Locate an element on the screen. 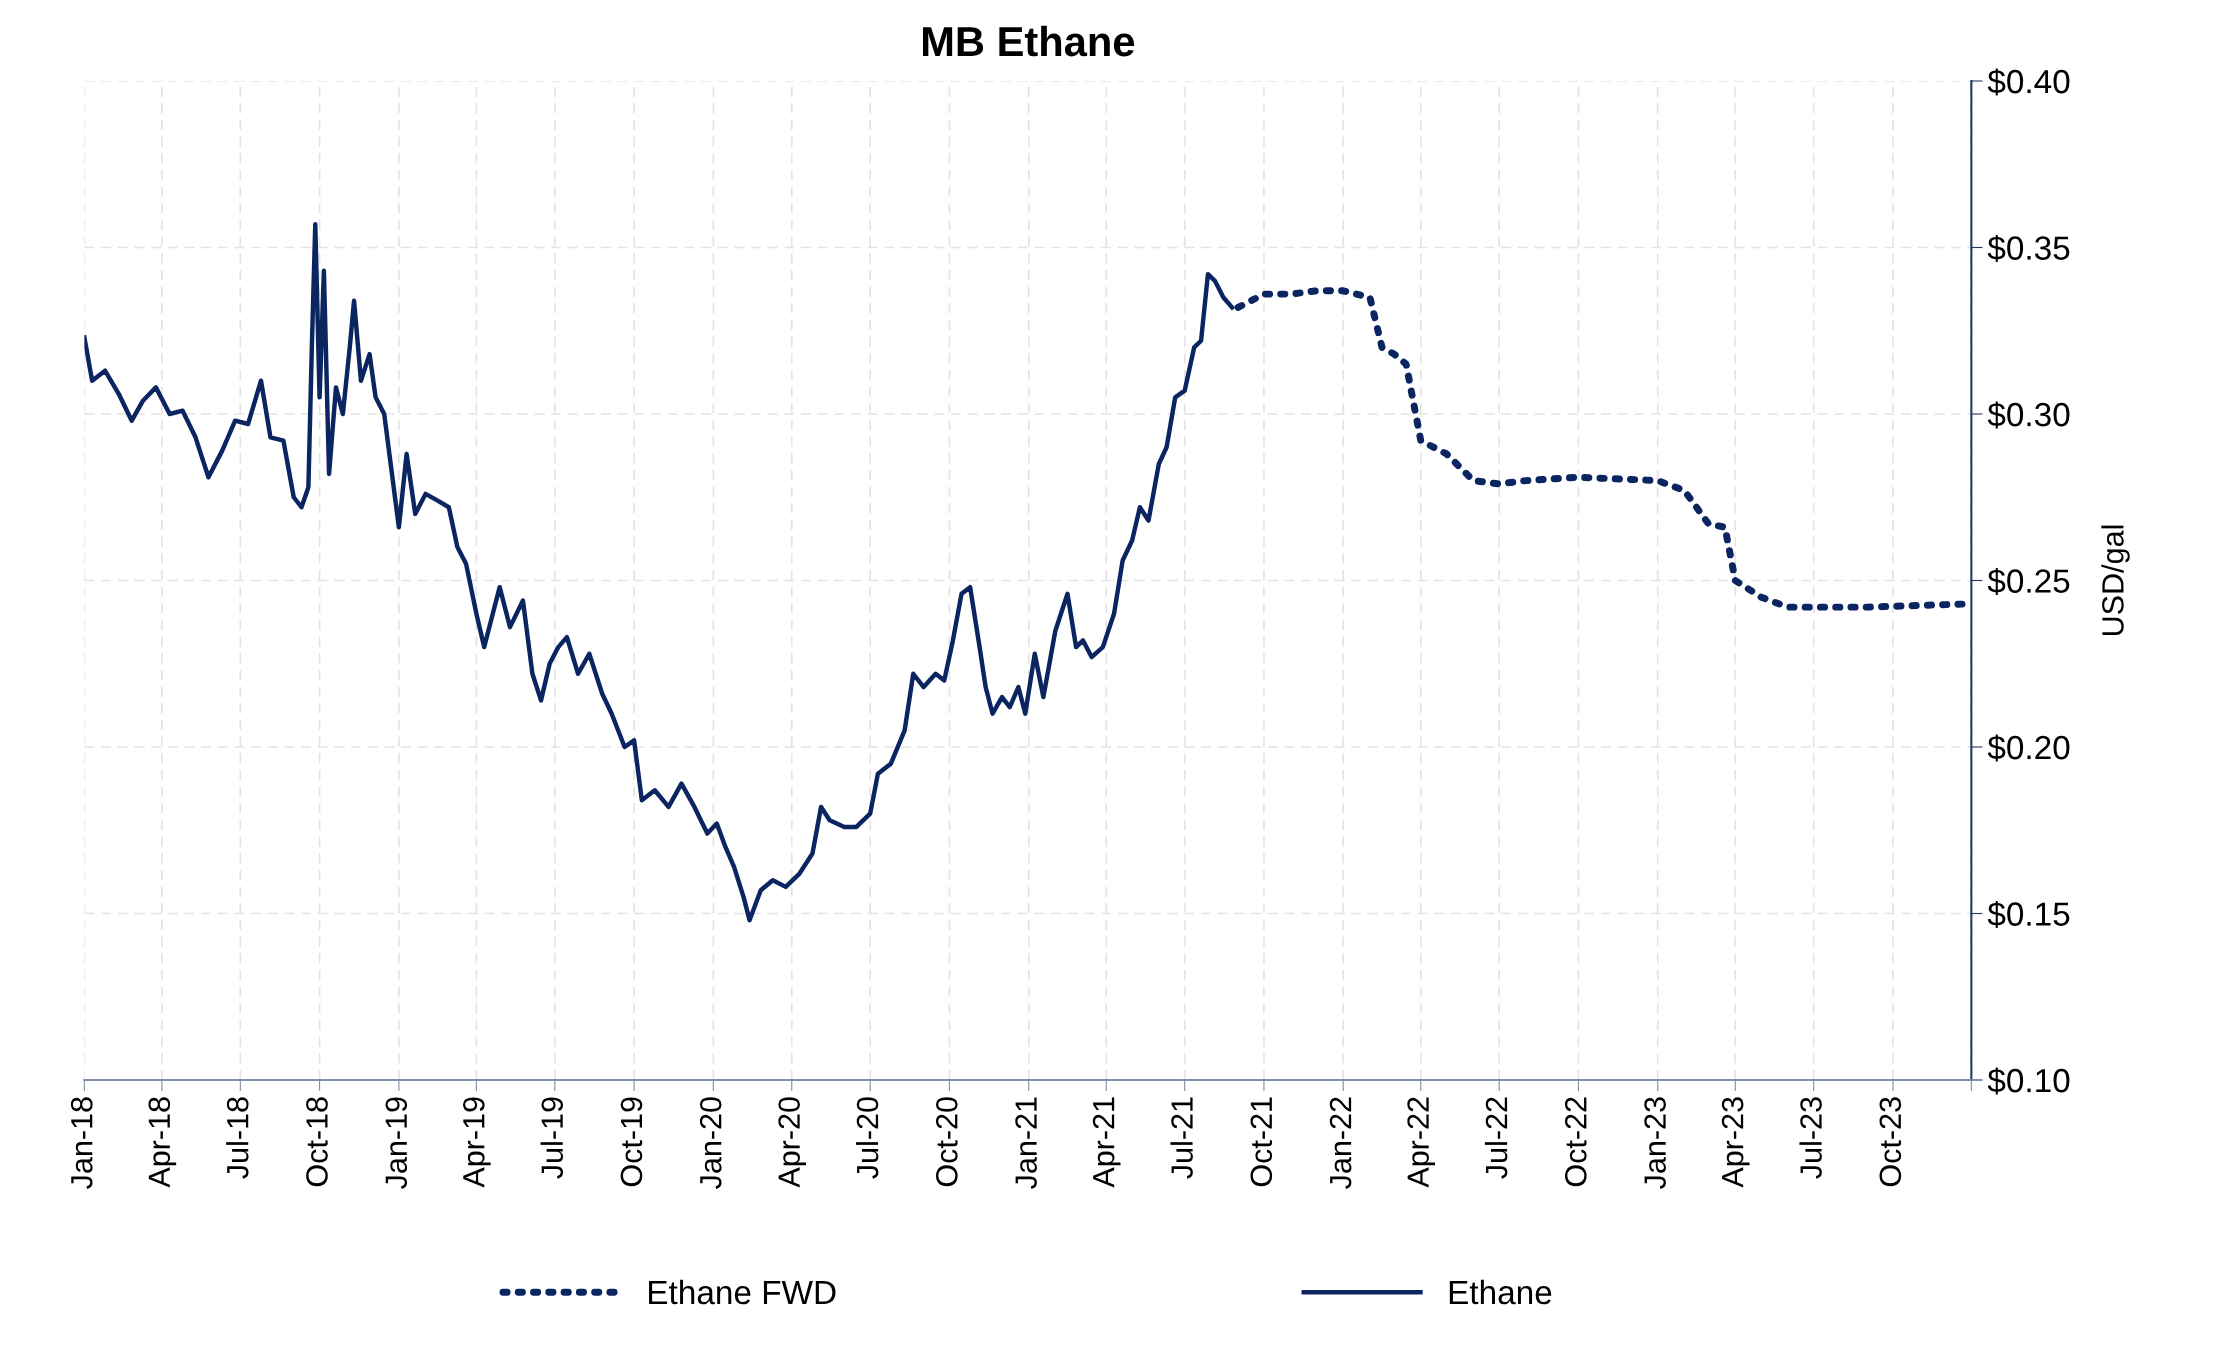 The image size is (2220, 1350). x-tick-label: Oct-23 is located at coordinates (1890, 1142).